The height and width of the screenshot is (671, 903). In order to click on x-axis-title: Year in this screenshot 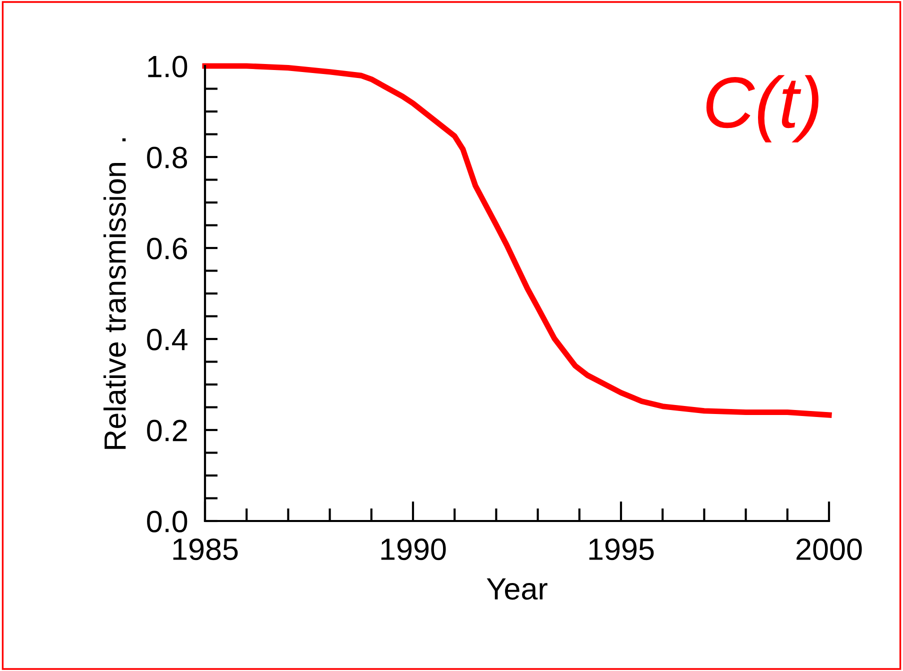, I will do `click(517, 589)`.